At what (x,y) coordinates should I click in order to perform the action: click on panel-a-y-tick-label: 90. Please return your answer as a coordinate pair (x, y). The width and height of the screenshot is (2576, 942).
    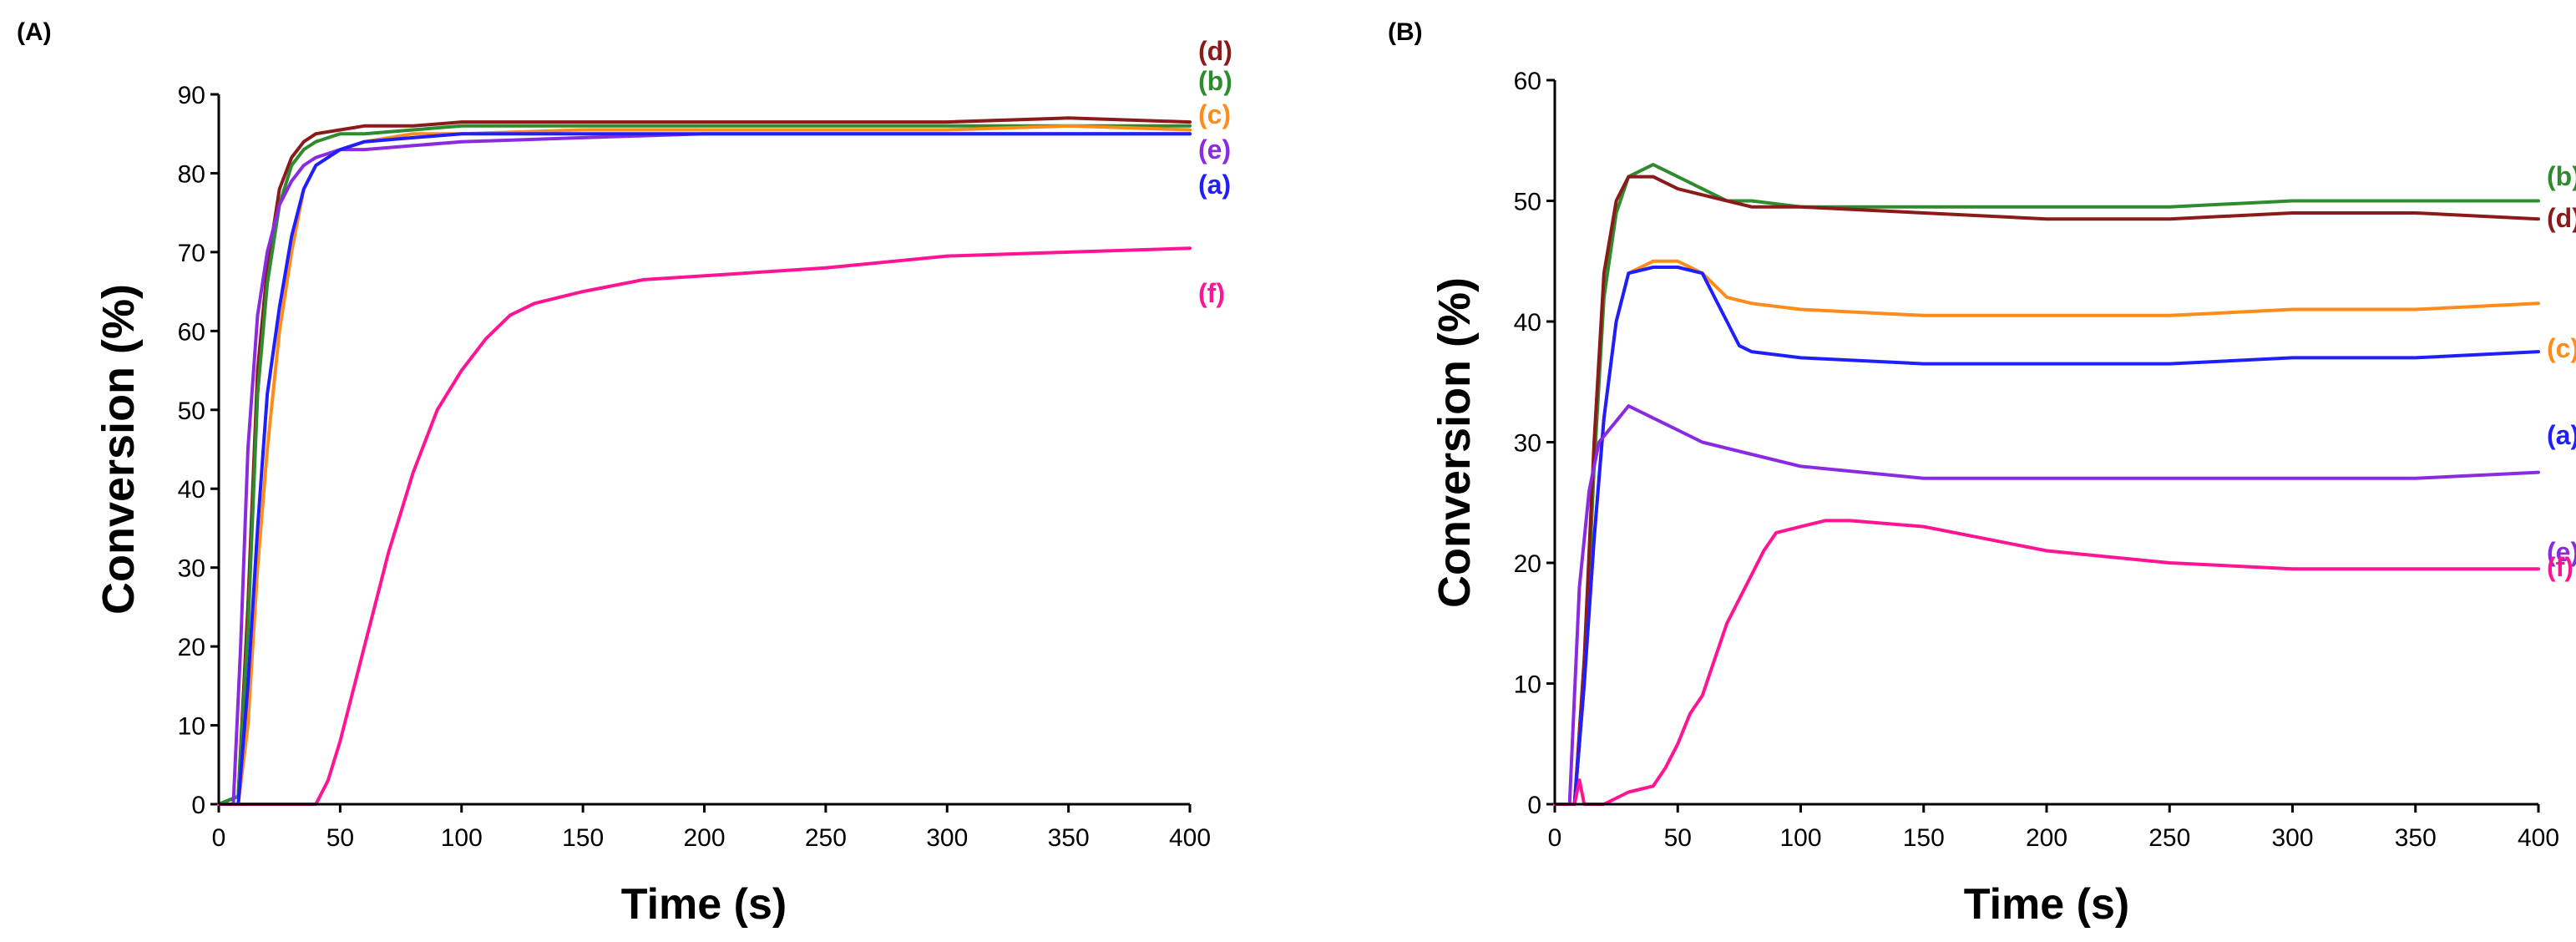
    Looking at the image, I should click on (191, 95).